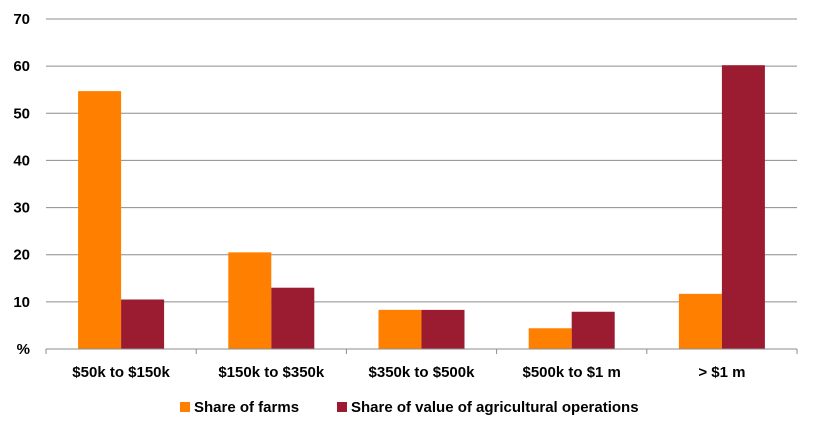  What do you see at coordinates (21, 66) in the screenshot?
I see `y-tick-label: 60` at bounding box center [21, 66].